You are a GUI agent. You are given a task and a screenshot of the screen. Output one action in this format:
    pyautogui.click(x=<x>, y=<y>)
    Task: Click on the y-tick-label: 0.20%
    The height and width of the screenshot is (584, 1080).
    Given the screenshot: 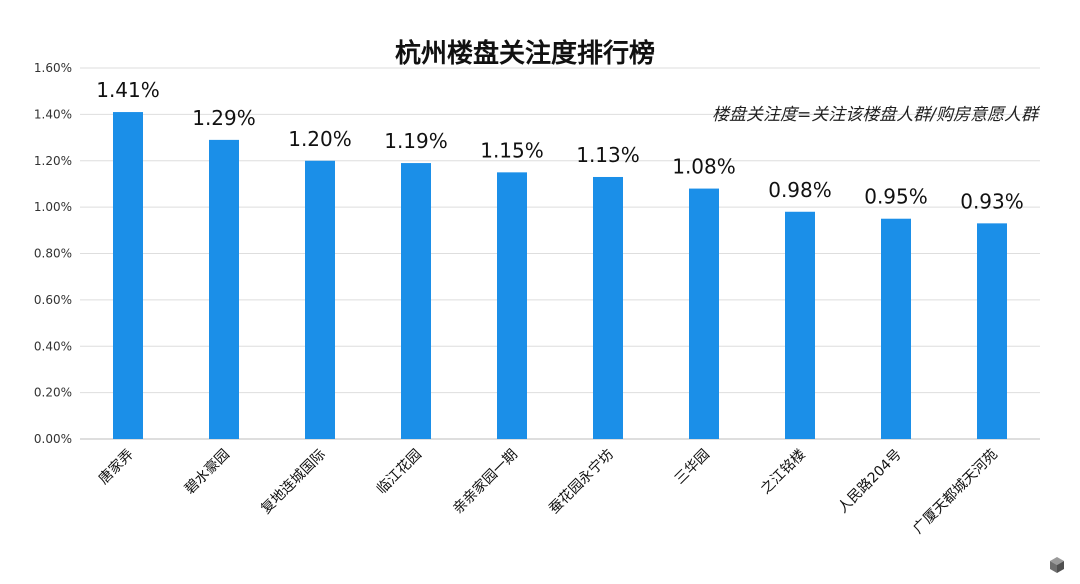 What is the action you would take?
    pyautogui.click(x=53, y=393)
    